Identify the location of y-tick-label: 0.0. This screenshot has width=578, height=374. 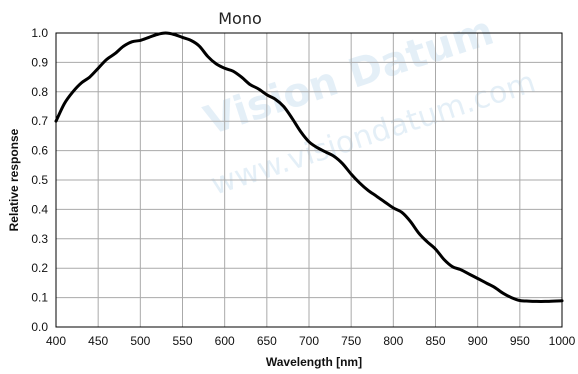
(39, 327).